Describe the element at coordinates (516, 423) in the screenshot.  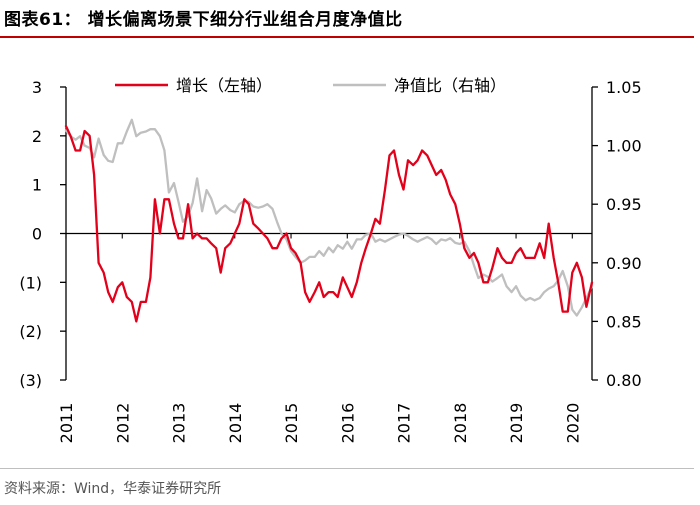
I see `x-tick-label: 2019` at that location.